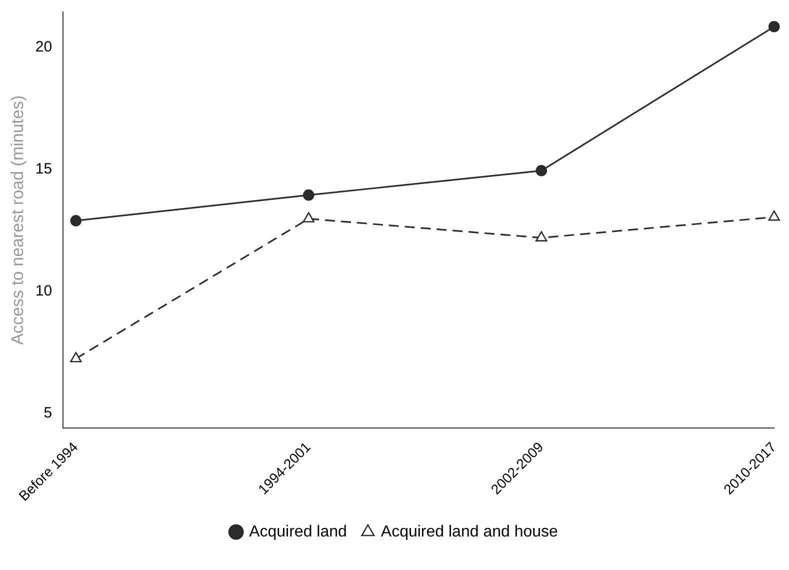 The width and height of the screenshot is (789, 570). I want to click on y-tick-label: 20, so click(43, 47).